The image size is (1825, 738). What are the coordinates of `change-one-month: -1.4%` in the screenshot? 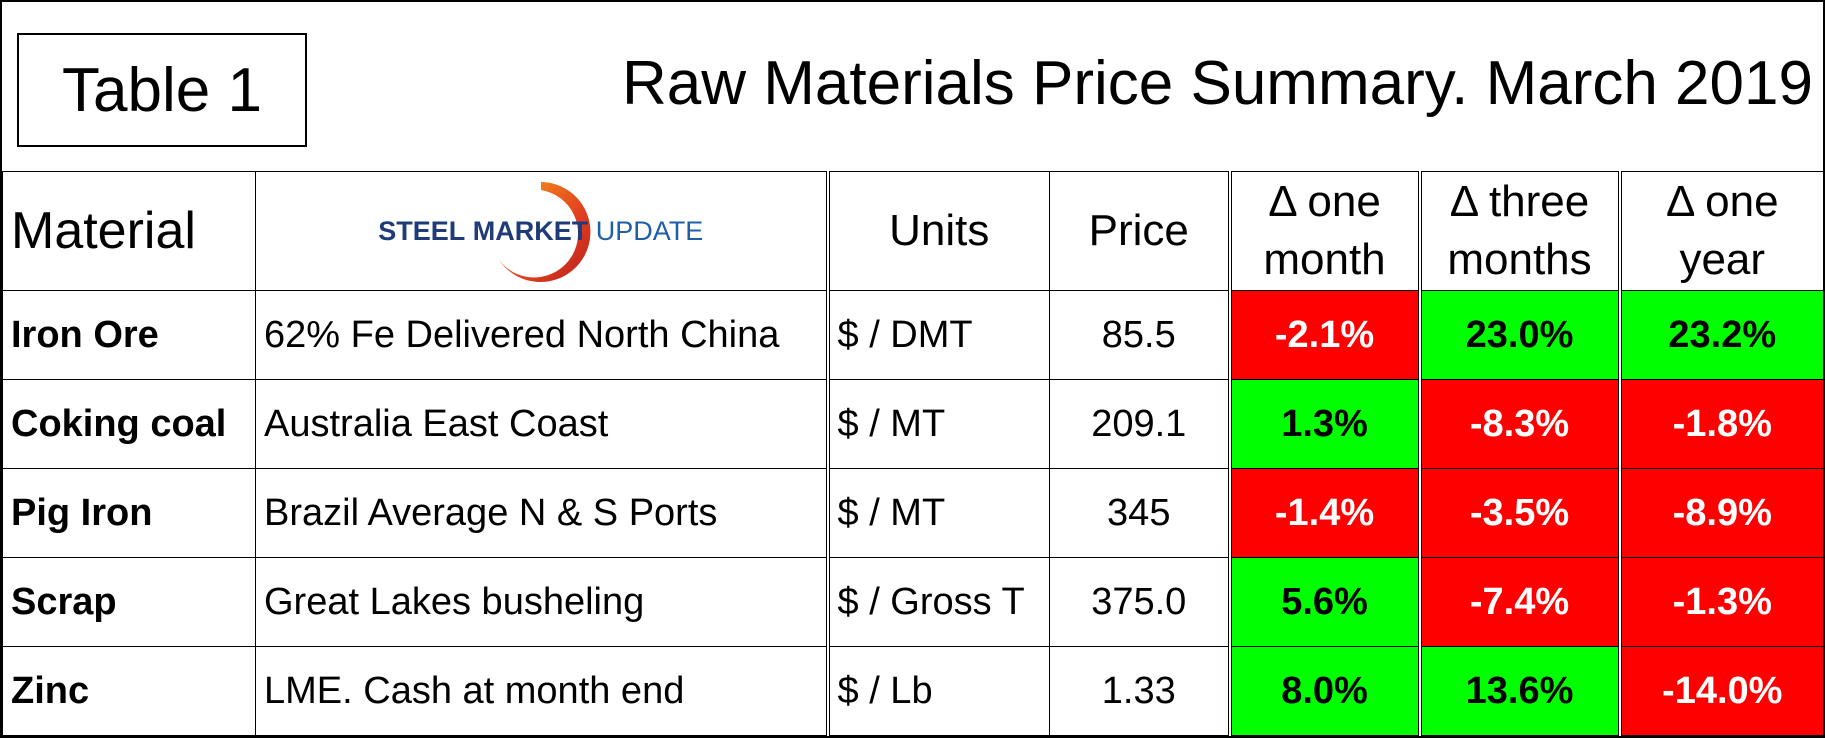 It's located at (1323, 513).